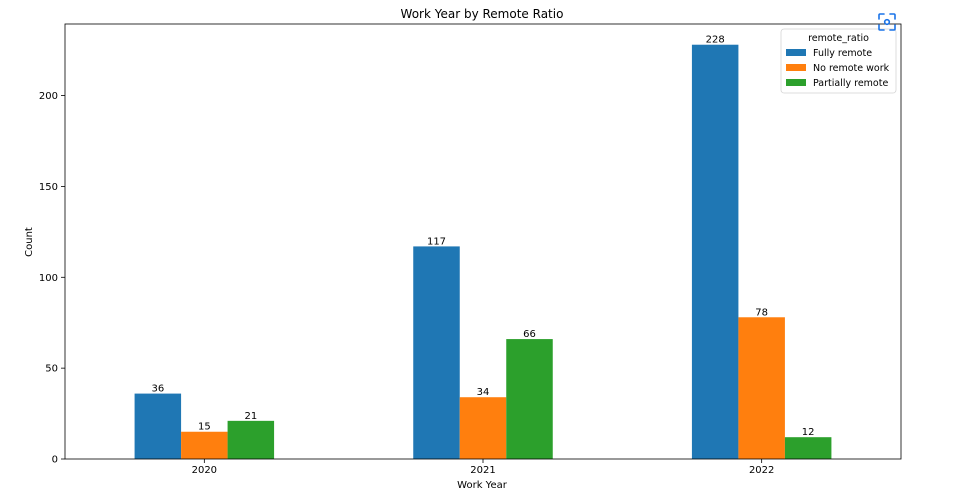  Describe the element at coordinates (850, 83) in the screenshot. I see `legend-entry: Partially remote` at that location.